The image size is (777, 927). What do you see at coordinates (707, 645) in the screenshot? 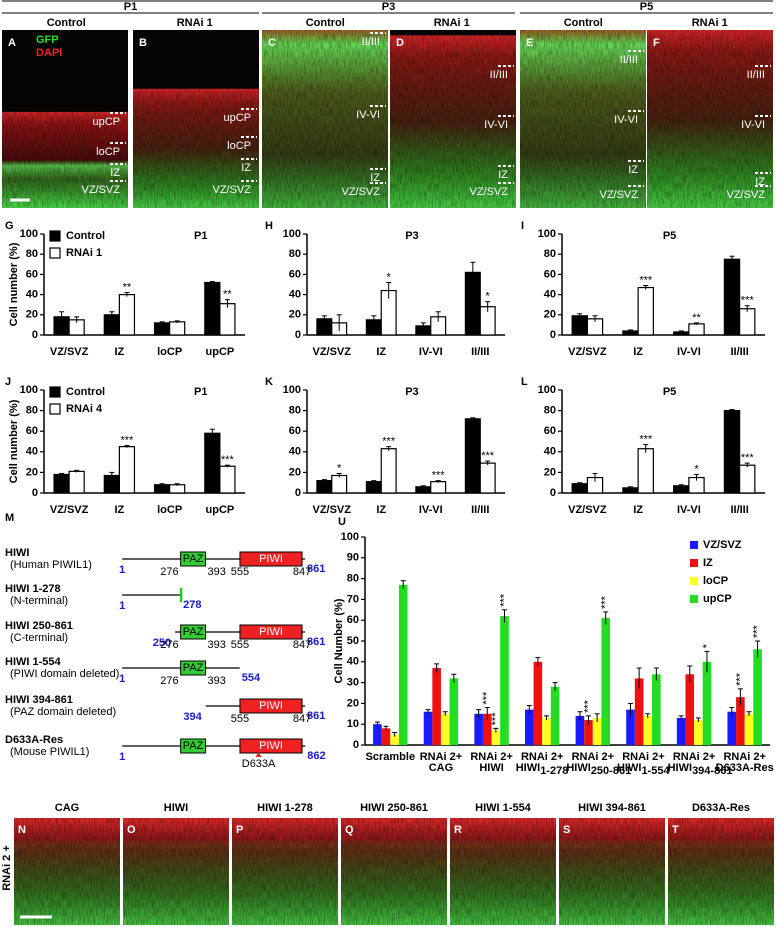
I see `significance-label: *` at bounding box center [707, 645].